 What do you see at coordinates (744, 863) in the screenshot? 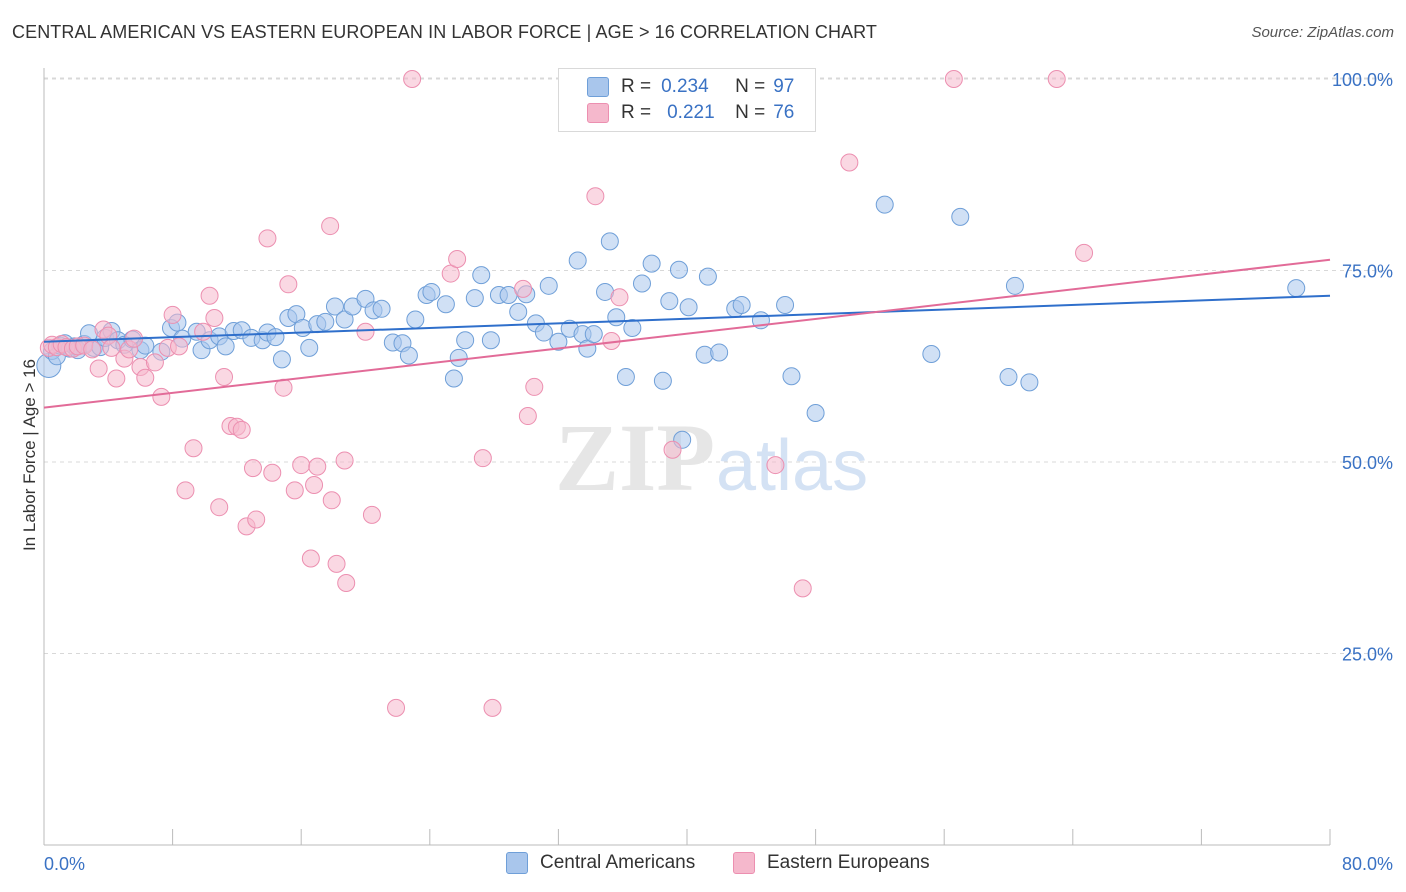
I see `bottom-legend-swatch-pink` at bounding box center [744, 863].